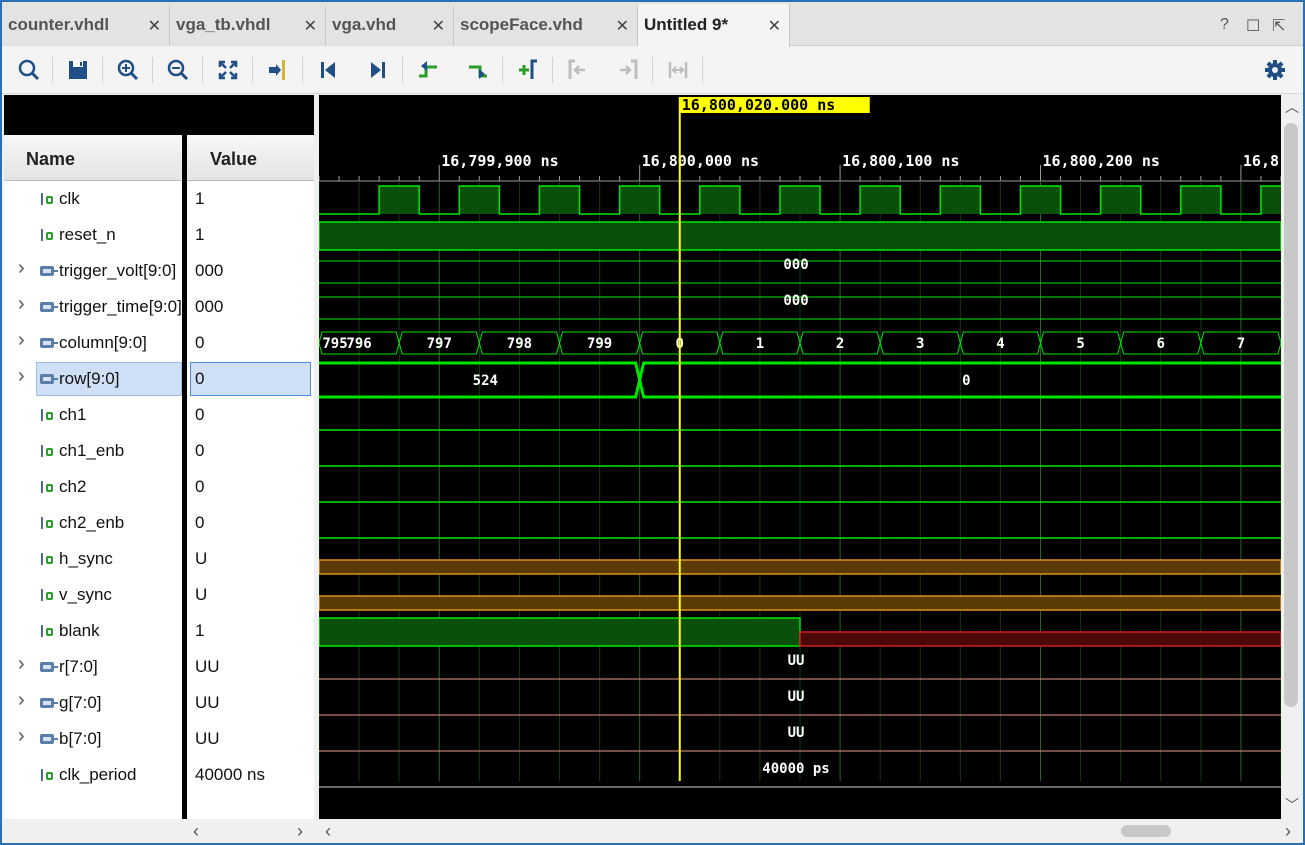  What do you see at coordinates (93, 379) in the screenshot?
I see `signal-row: › row[9:0]` at bounding box center [93, 379].